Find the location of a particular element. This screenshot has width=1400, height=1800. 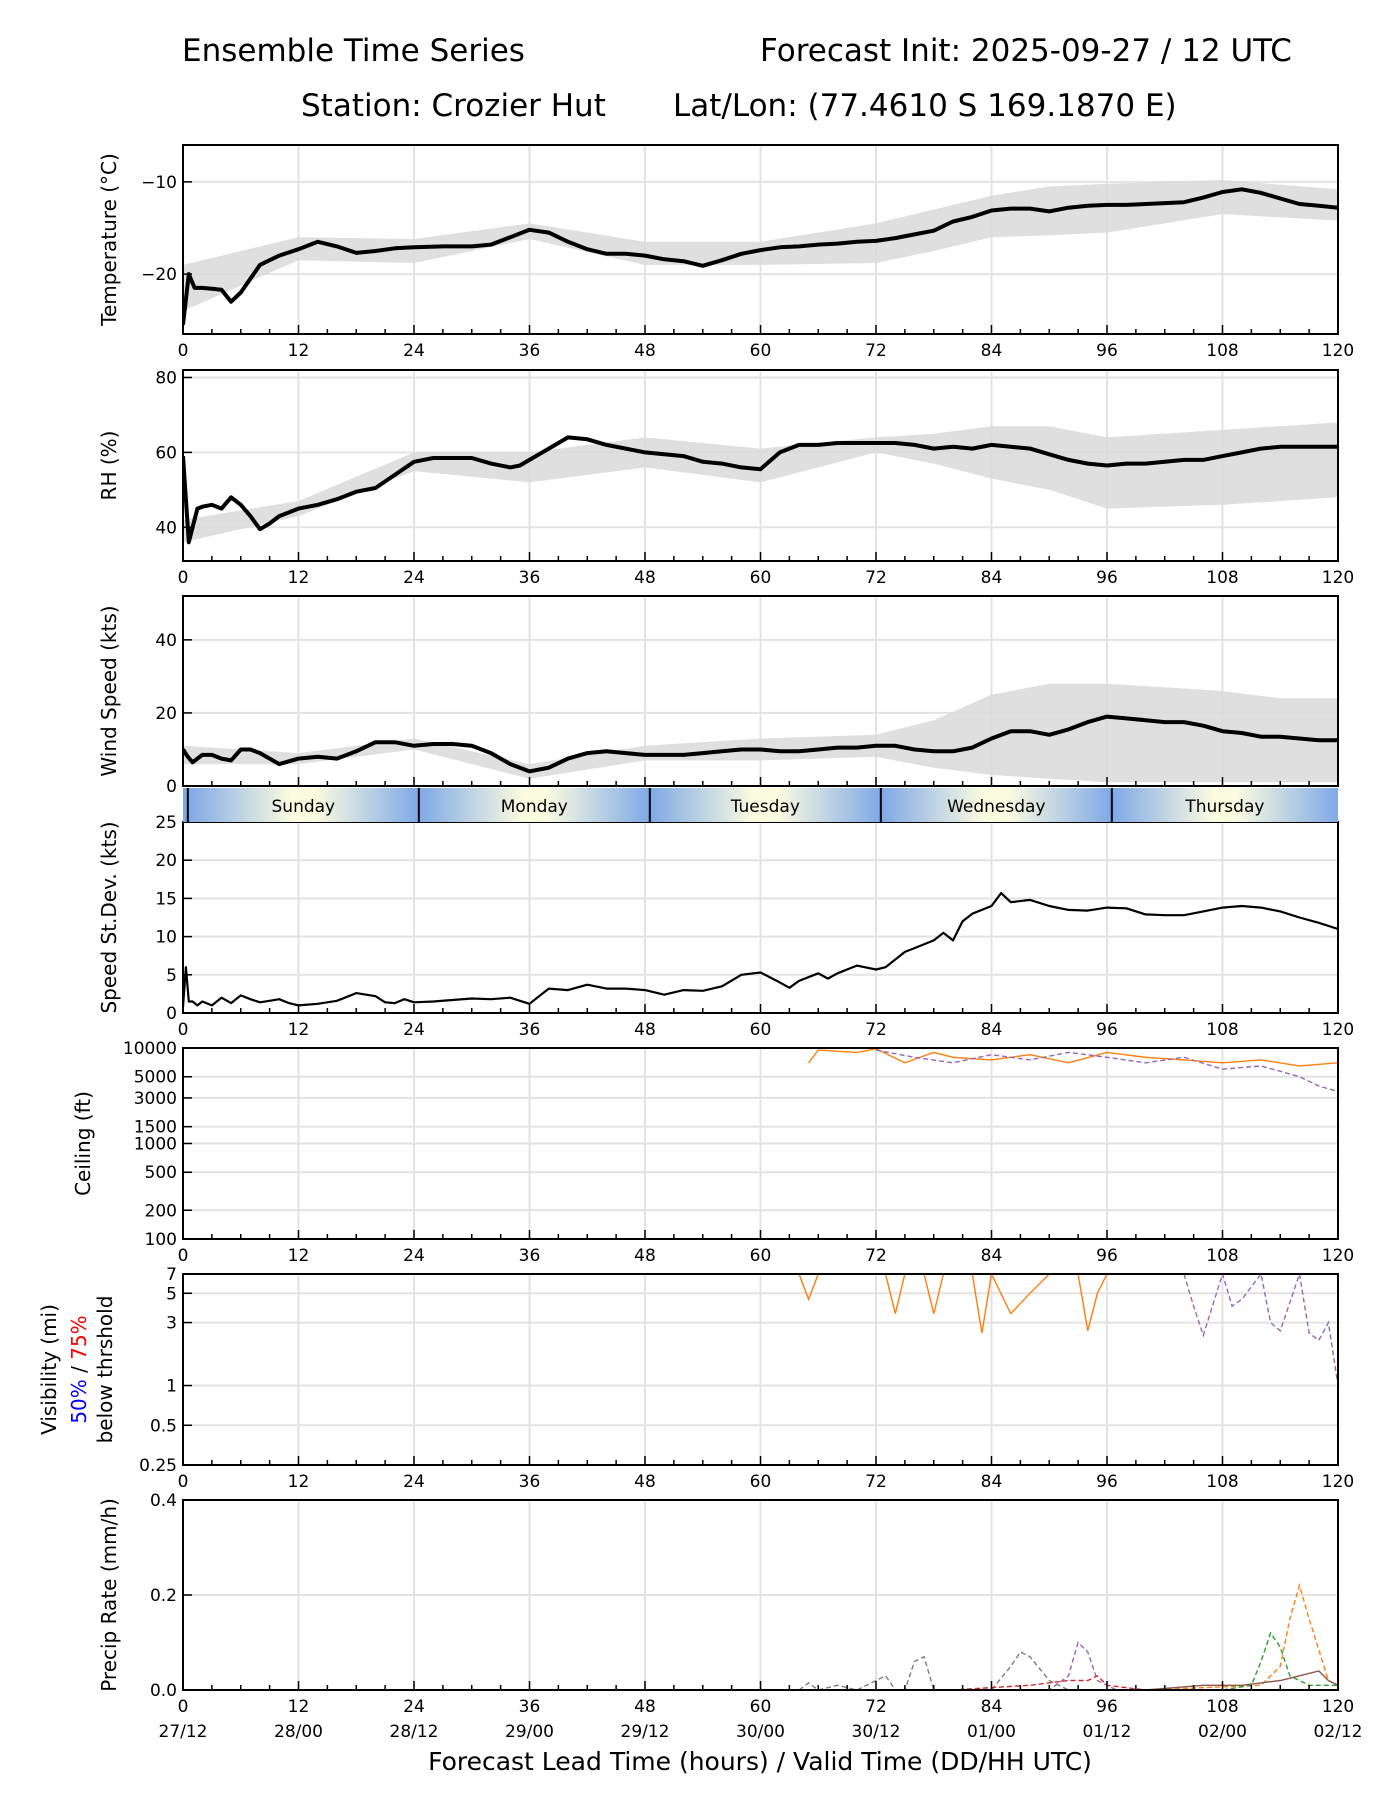

y-tick-label: 10000 is located at coordinates (150, 1049).